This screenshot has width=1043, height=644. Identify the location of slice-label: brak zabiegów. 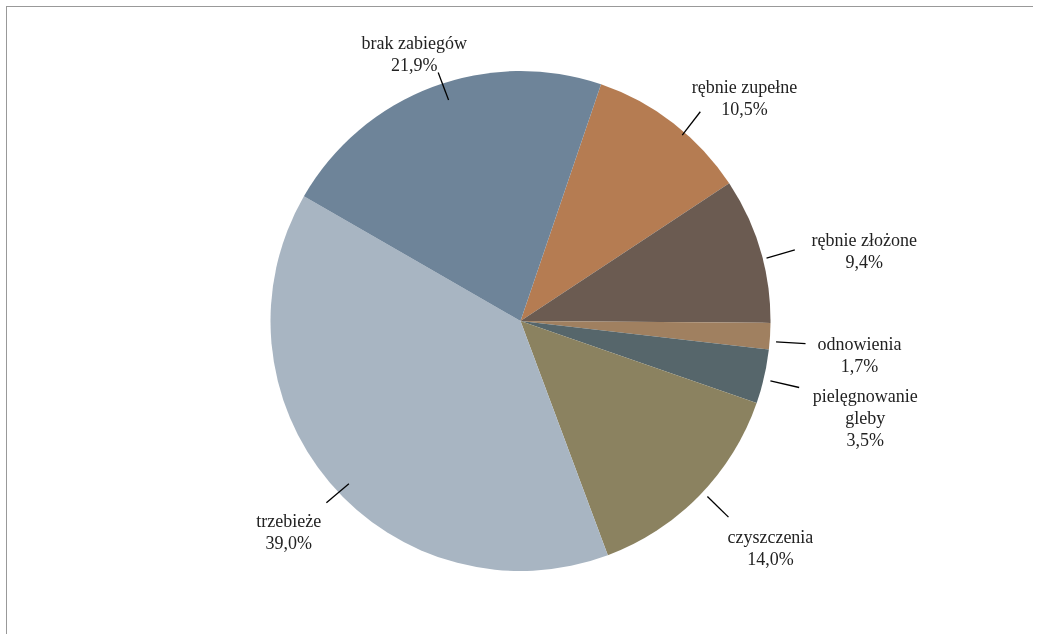
(414, 43).